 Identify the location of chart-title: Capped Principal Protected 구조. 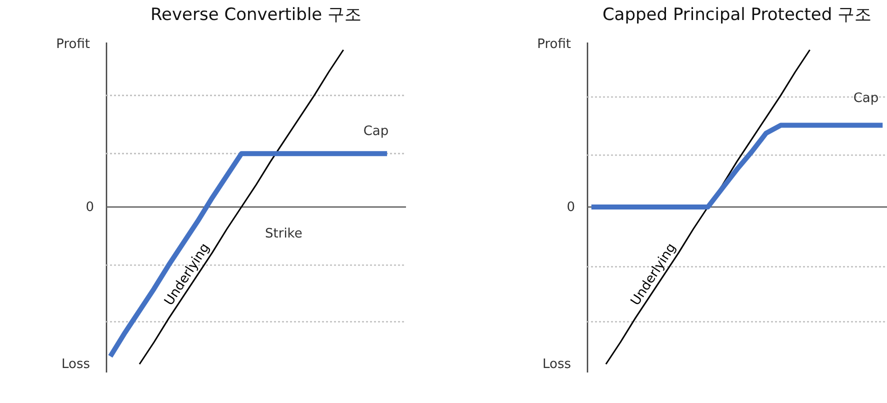
(737, 15).